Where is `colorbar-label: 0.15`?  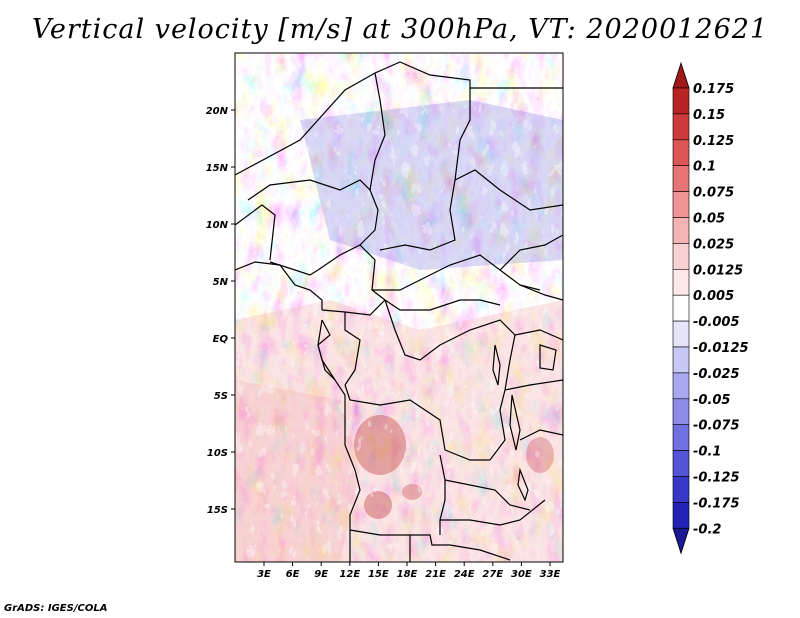 colorbar-label: 0.15 is located at coordinates (709, 115).